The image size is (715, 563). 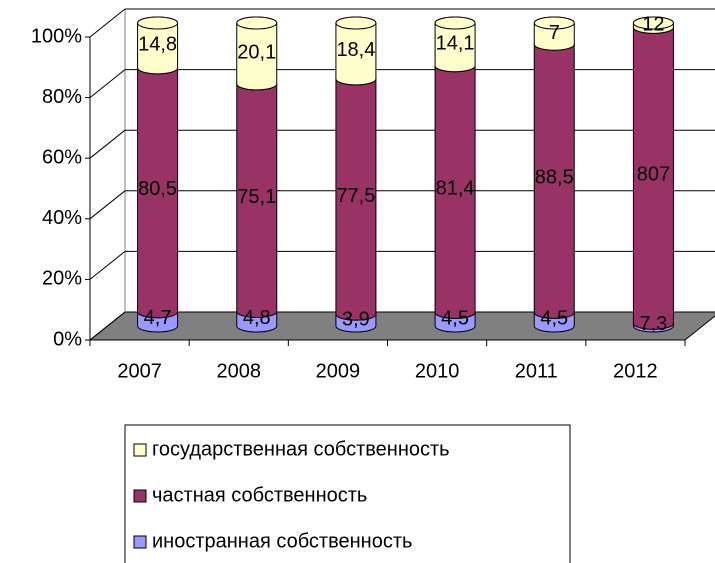 I want to click on floor, so click(x=401, y=326).